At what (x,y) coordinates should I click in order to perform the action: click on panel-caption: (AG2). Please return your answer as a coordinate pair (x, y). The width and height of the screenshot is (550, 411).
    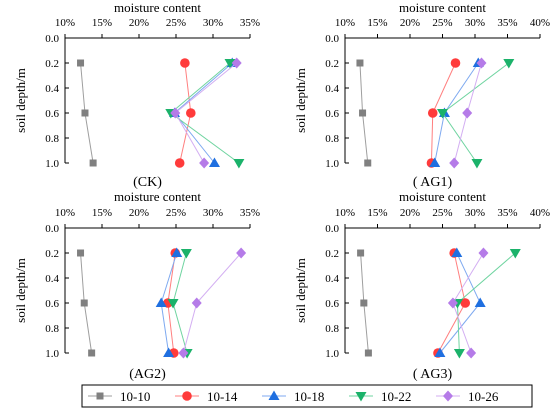
    Looking at the image, I should click on (147, 374).